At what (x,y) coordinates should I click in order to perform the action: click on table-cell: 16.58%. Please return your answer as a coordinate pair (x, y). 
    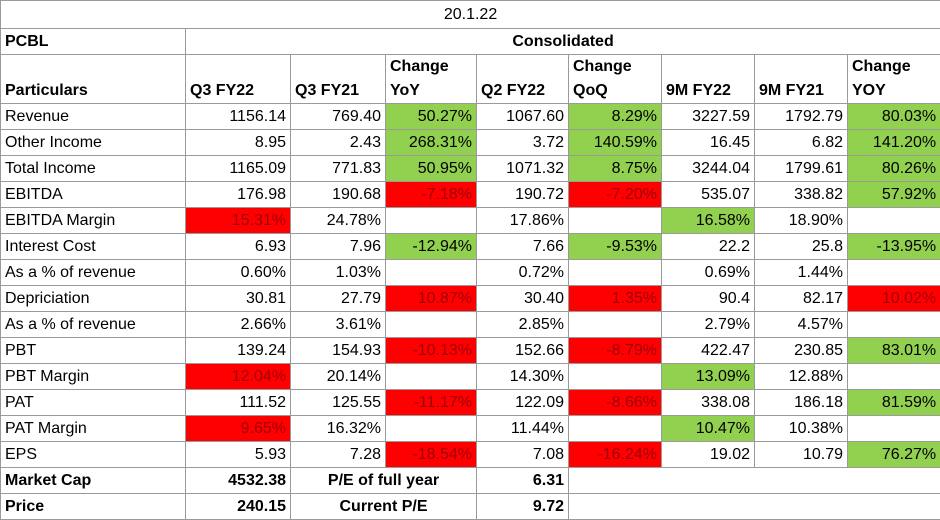
    Looking at the image, I should click on (708, 221).